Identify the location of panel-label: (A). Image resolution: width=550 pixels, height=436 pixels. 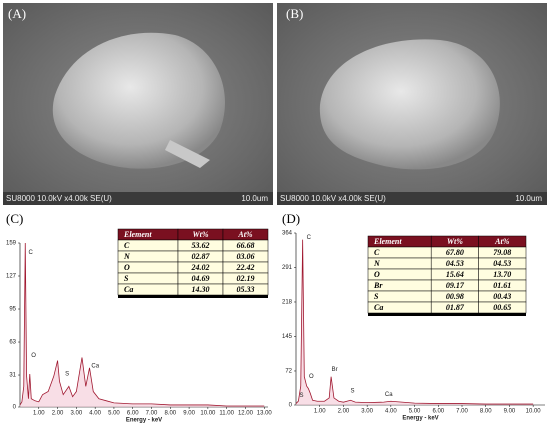
(17, 13).